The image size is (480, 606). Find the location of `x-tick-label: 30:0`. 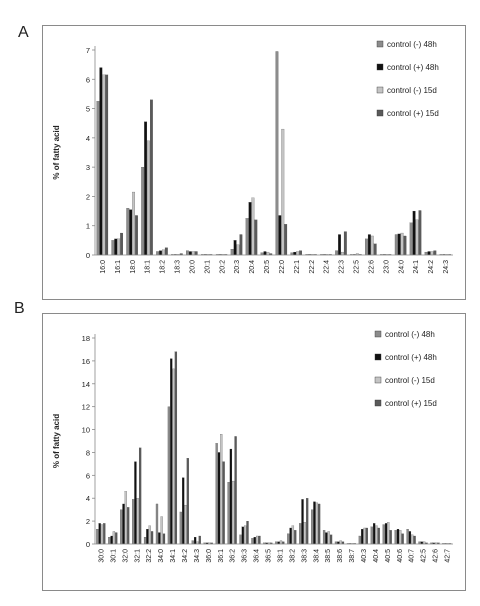

x-tick-label: 30:0 is located at coordinates (101, 556).